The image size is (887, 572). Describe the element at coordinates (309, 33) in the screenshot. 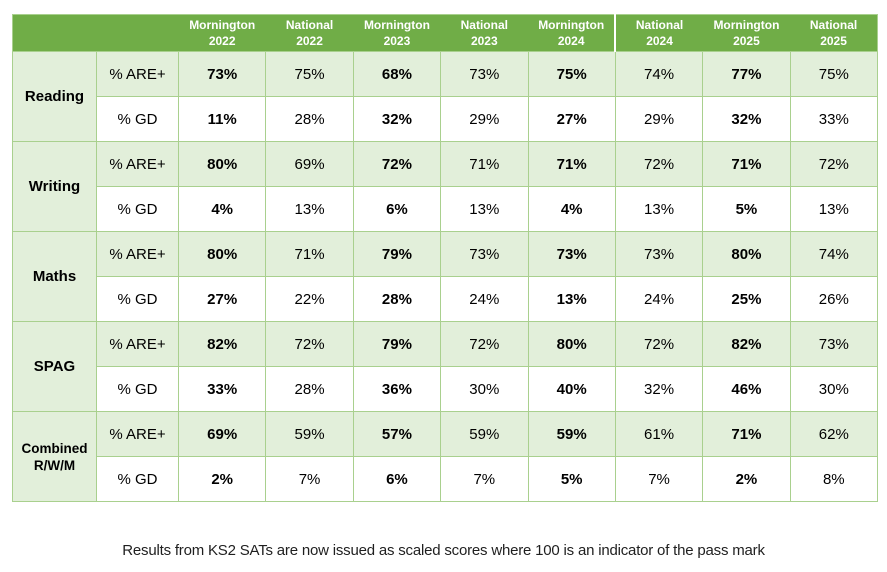

I see `header-col-national-2022: National 2022` at that location.